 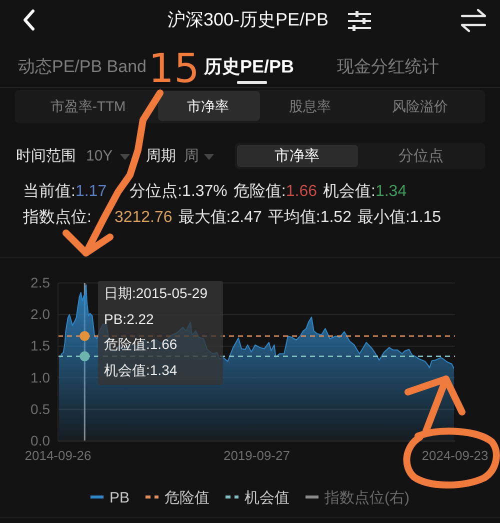 I want to click on text: 分位点, so click(x=421, y=156).